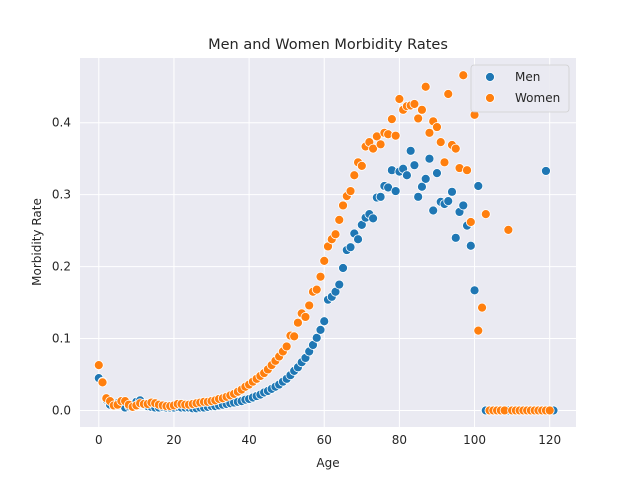  What do you see at coordinates (328, 45) in the screenshot?
I see `chart-title: Men and Women Morbidity Rates` at bounding box center [328, 45].